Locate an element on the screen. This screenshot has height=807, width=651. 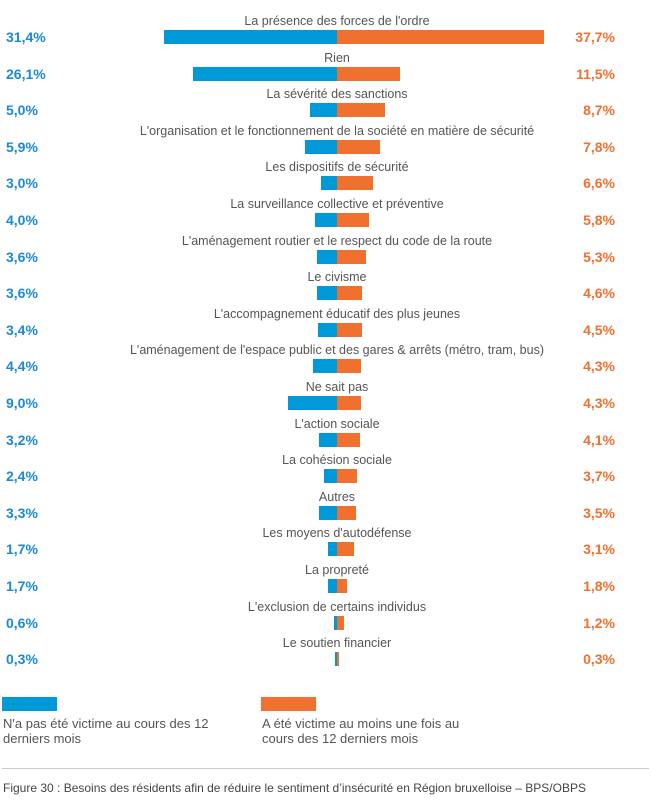
value-label-not-victim: 5,9% is located at coordinates (22, 146).